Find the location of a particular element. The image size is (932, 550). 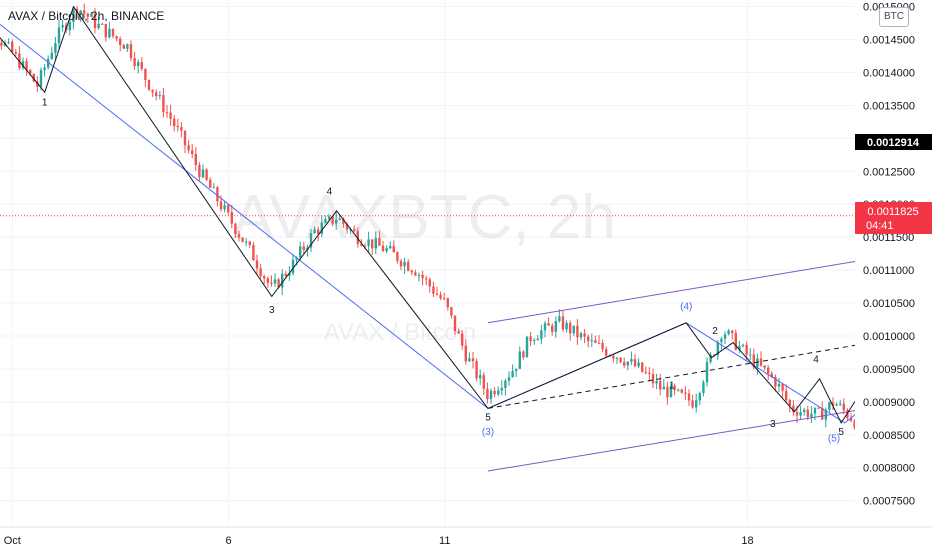

price-tick-label: 0.0007500 is located at coordinates (889, 502).